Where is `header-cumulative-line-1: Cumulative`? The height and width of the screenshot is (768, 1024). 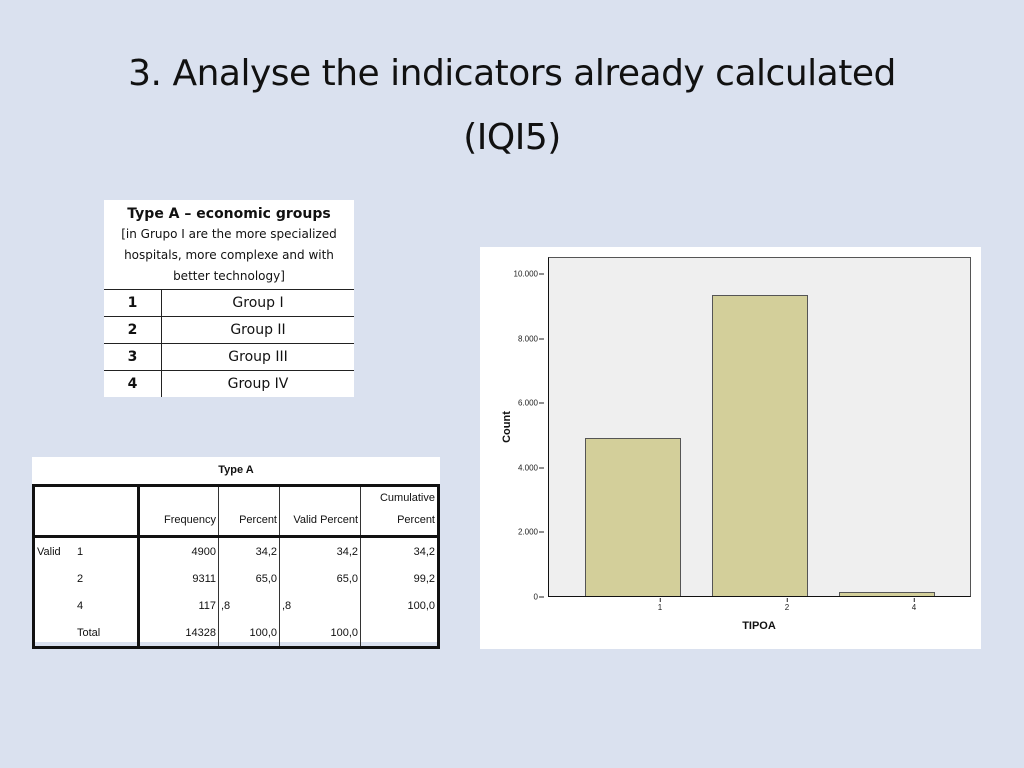
header-cumulative-line-1: Cumulative is located at coordinates (407, 498).